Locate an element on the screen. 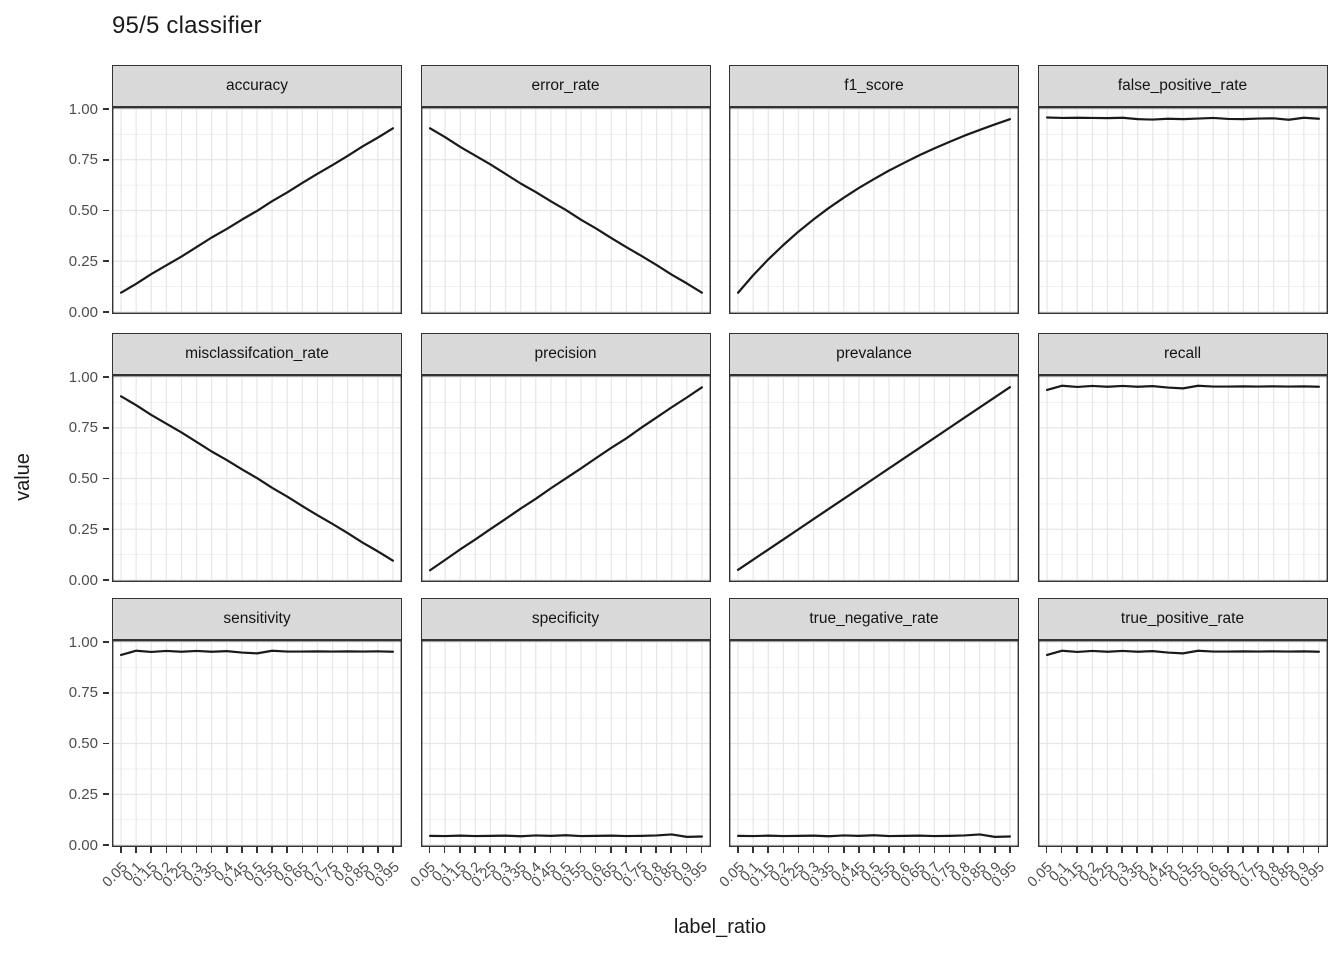 This screenshot has width=1344, height=960. facet-panel-true_positive_rate is located at coordinates (1182, 743).